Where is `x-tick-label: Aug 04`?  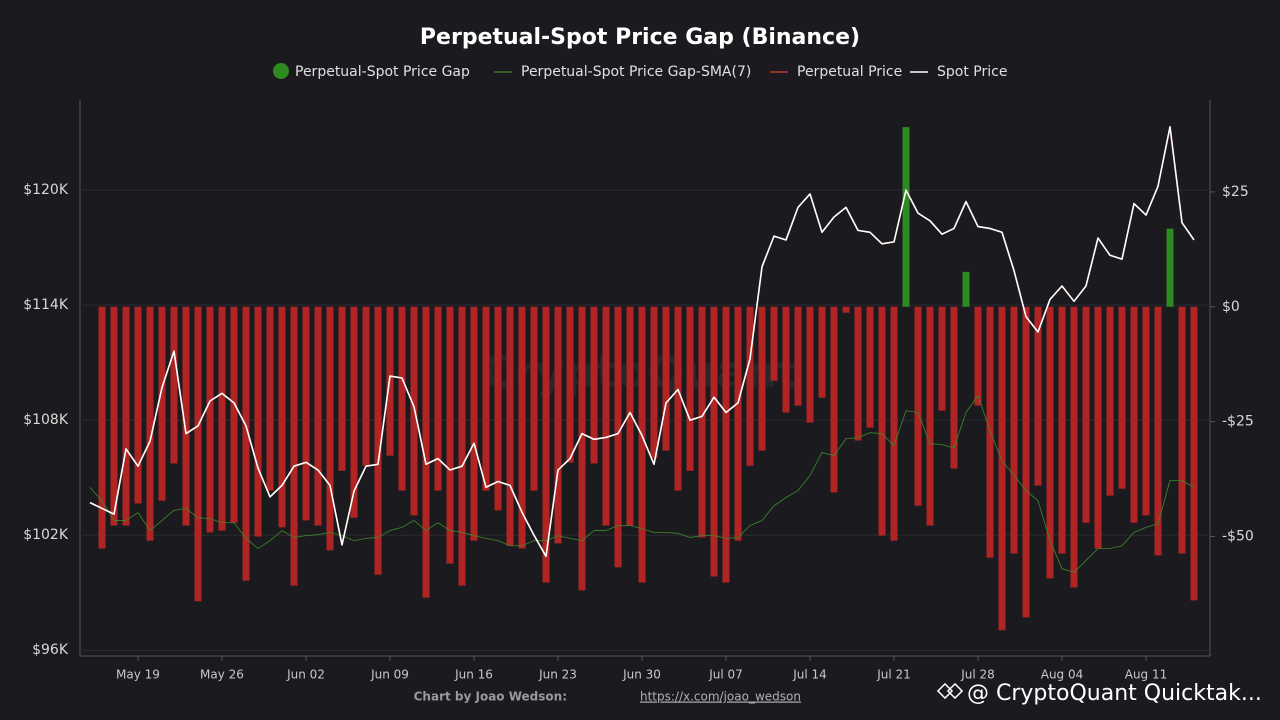
x-tick-label: Aug 04 is located at coordinates (1062, 675).